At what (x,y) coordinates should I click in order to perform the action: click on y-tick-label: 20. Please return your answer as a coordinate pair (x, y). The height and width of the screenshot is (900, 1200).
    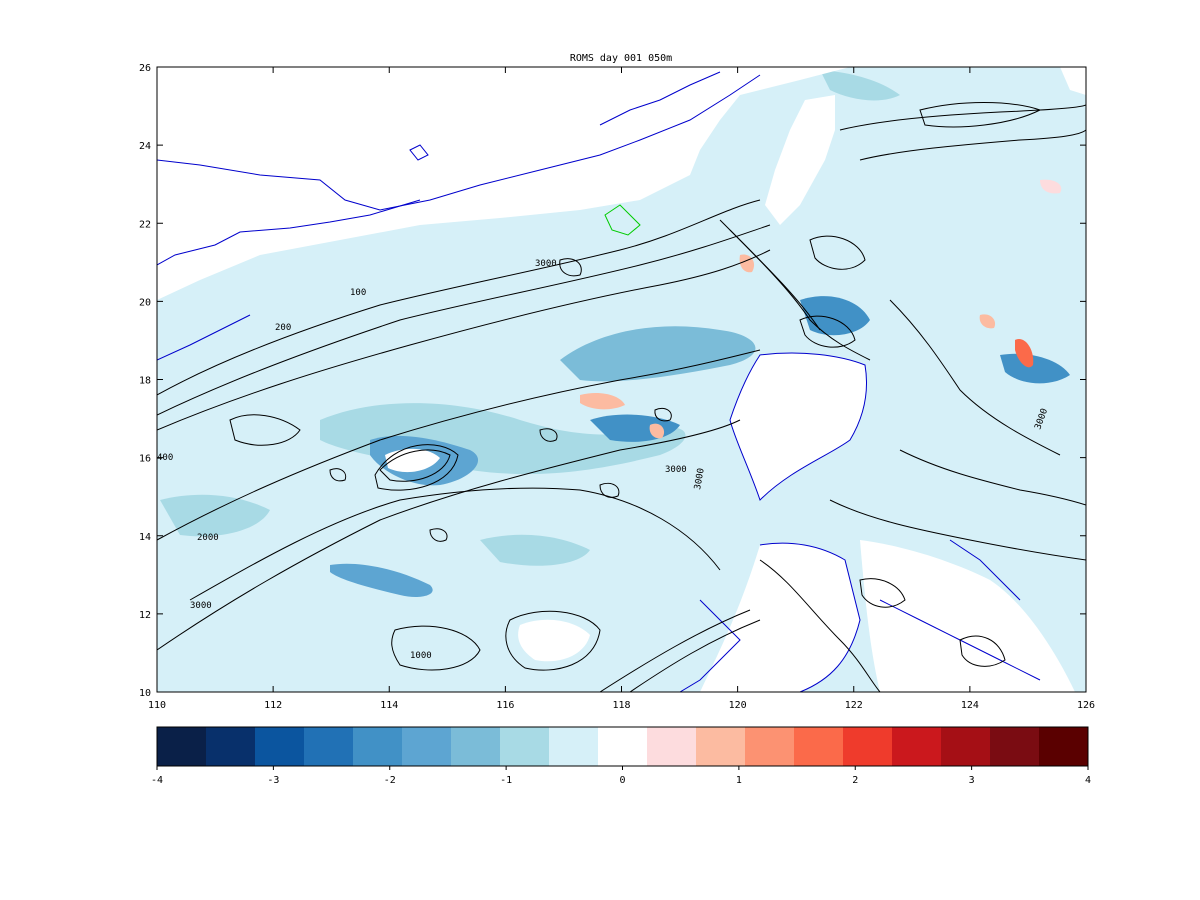
    Looking at the image, I should click on (145, 302).